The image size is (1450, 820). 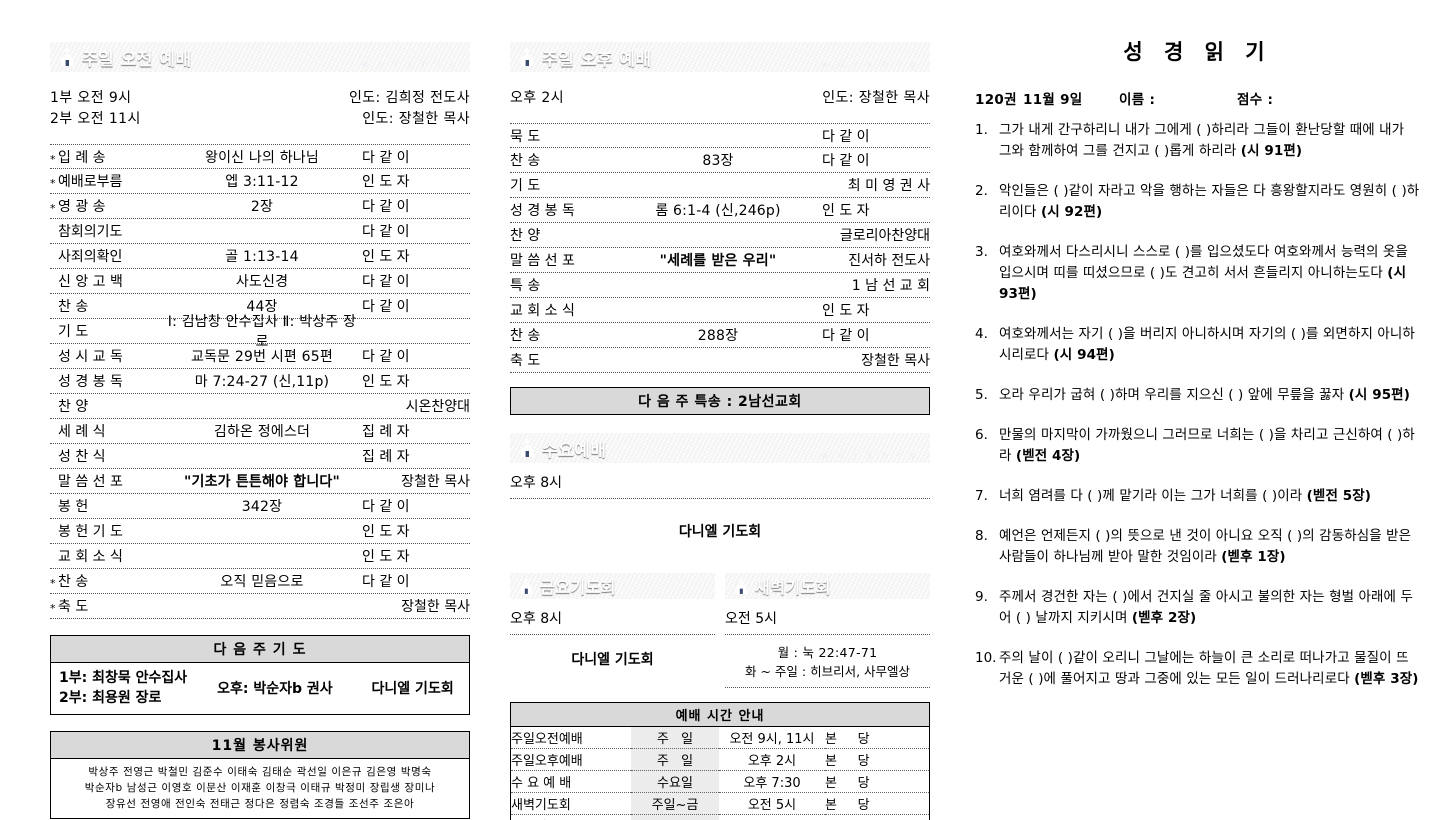 I want to click on order-row: 말 씀 선 포 "기초가 튼튼해야 합니다" 장철한 목사, so click(x=260, y=481).